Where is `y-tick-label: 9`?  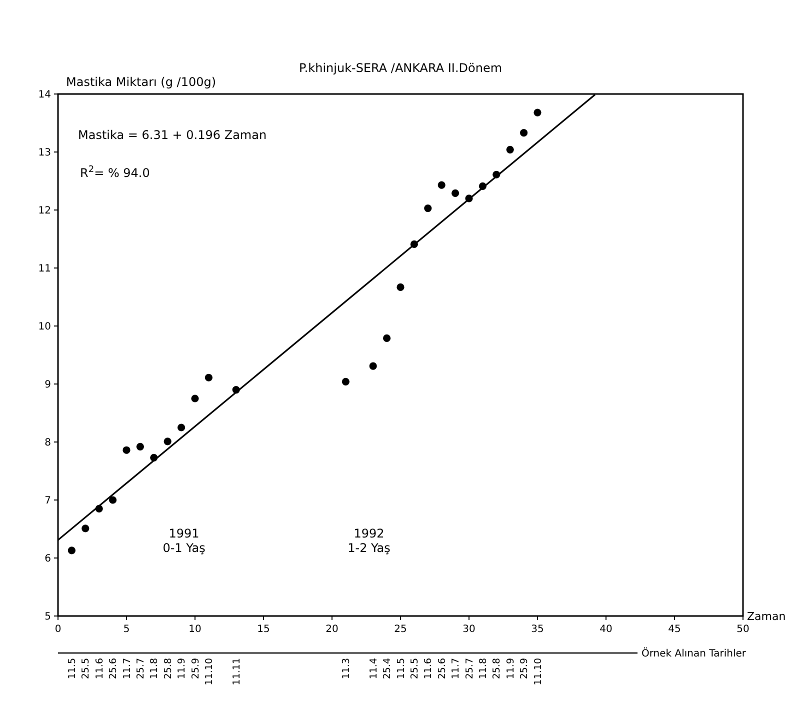 y-tick-label: 9 is located at coordinates (47, 385).